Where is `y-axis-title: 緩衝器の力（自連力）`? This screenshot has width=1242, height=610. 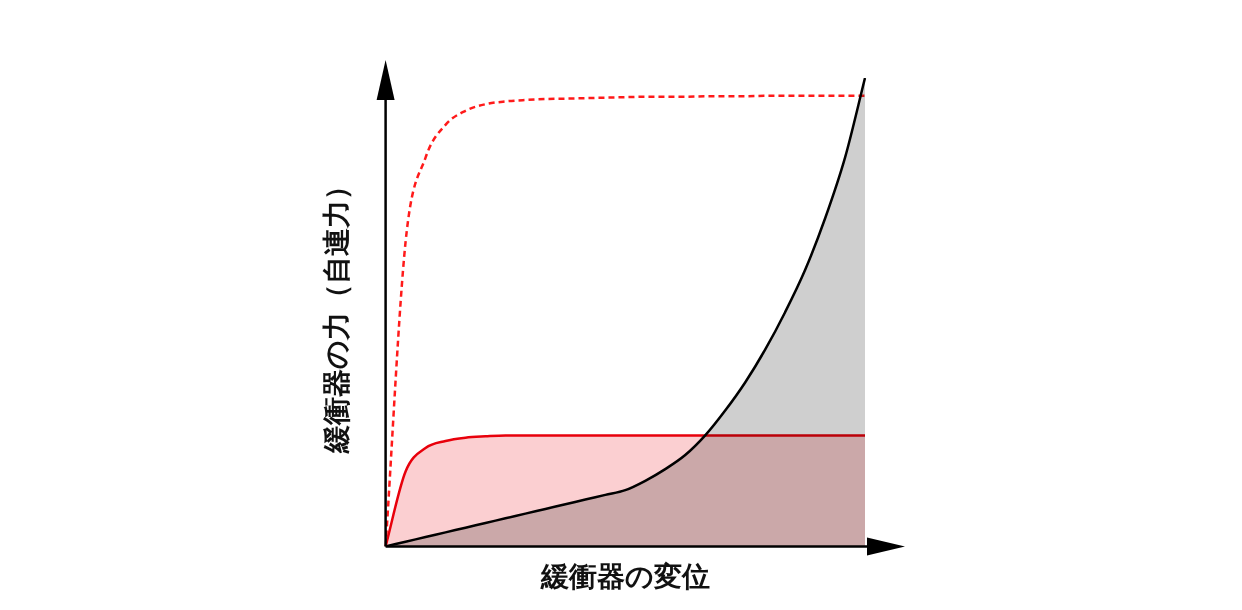
y-axis-title: 緩衝器の力（自連力） is located at coordinates (337, 312).